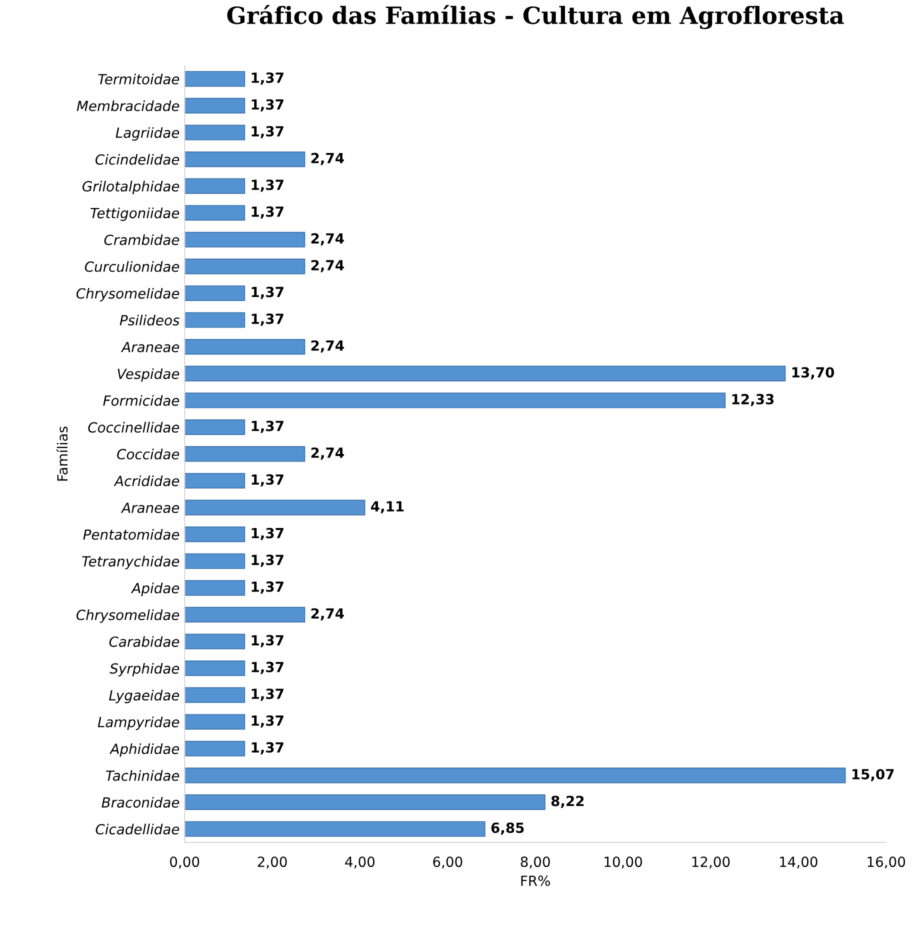  What do you see at coordinates (711, 862) in the screenshot?
I see `x-tick-label: 12,00` at bounding box center [711, 862].